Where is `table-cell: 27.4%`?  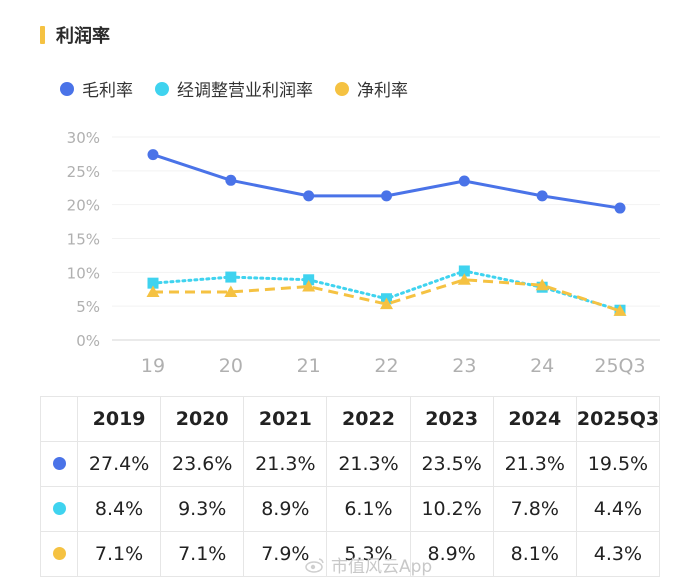 table-cell: 27.4% is located at coordinates (119, 464).